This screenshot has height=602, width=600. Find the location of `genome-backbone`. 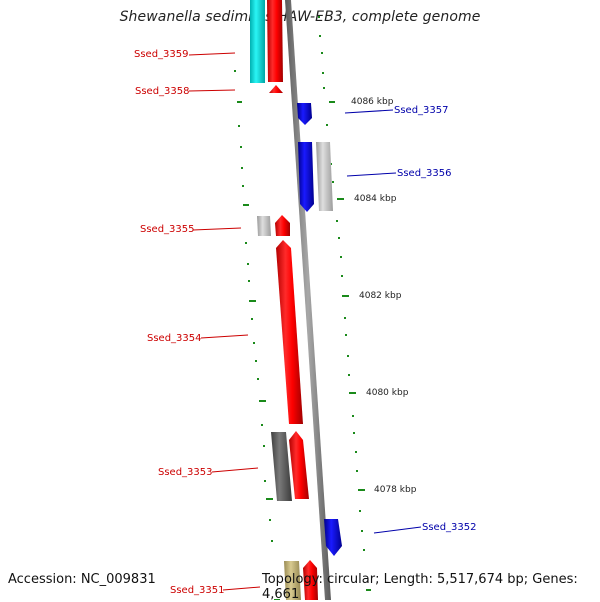

genome-backbone is located at coordinates (308, 300).